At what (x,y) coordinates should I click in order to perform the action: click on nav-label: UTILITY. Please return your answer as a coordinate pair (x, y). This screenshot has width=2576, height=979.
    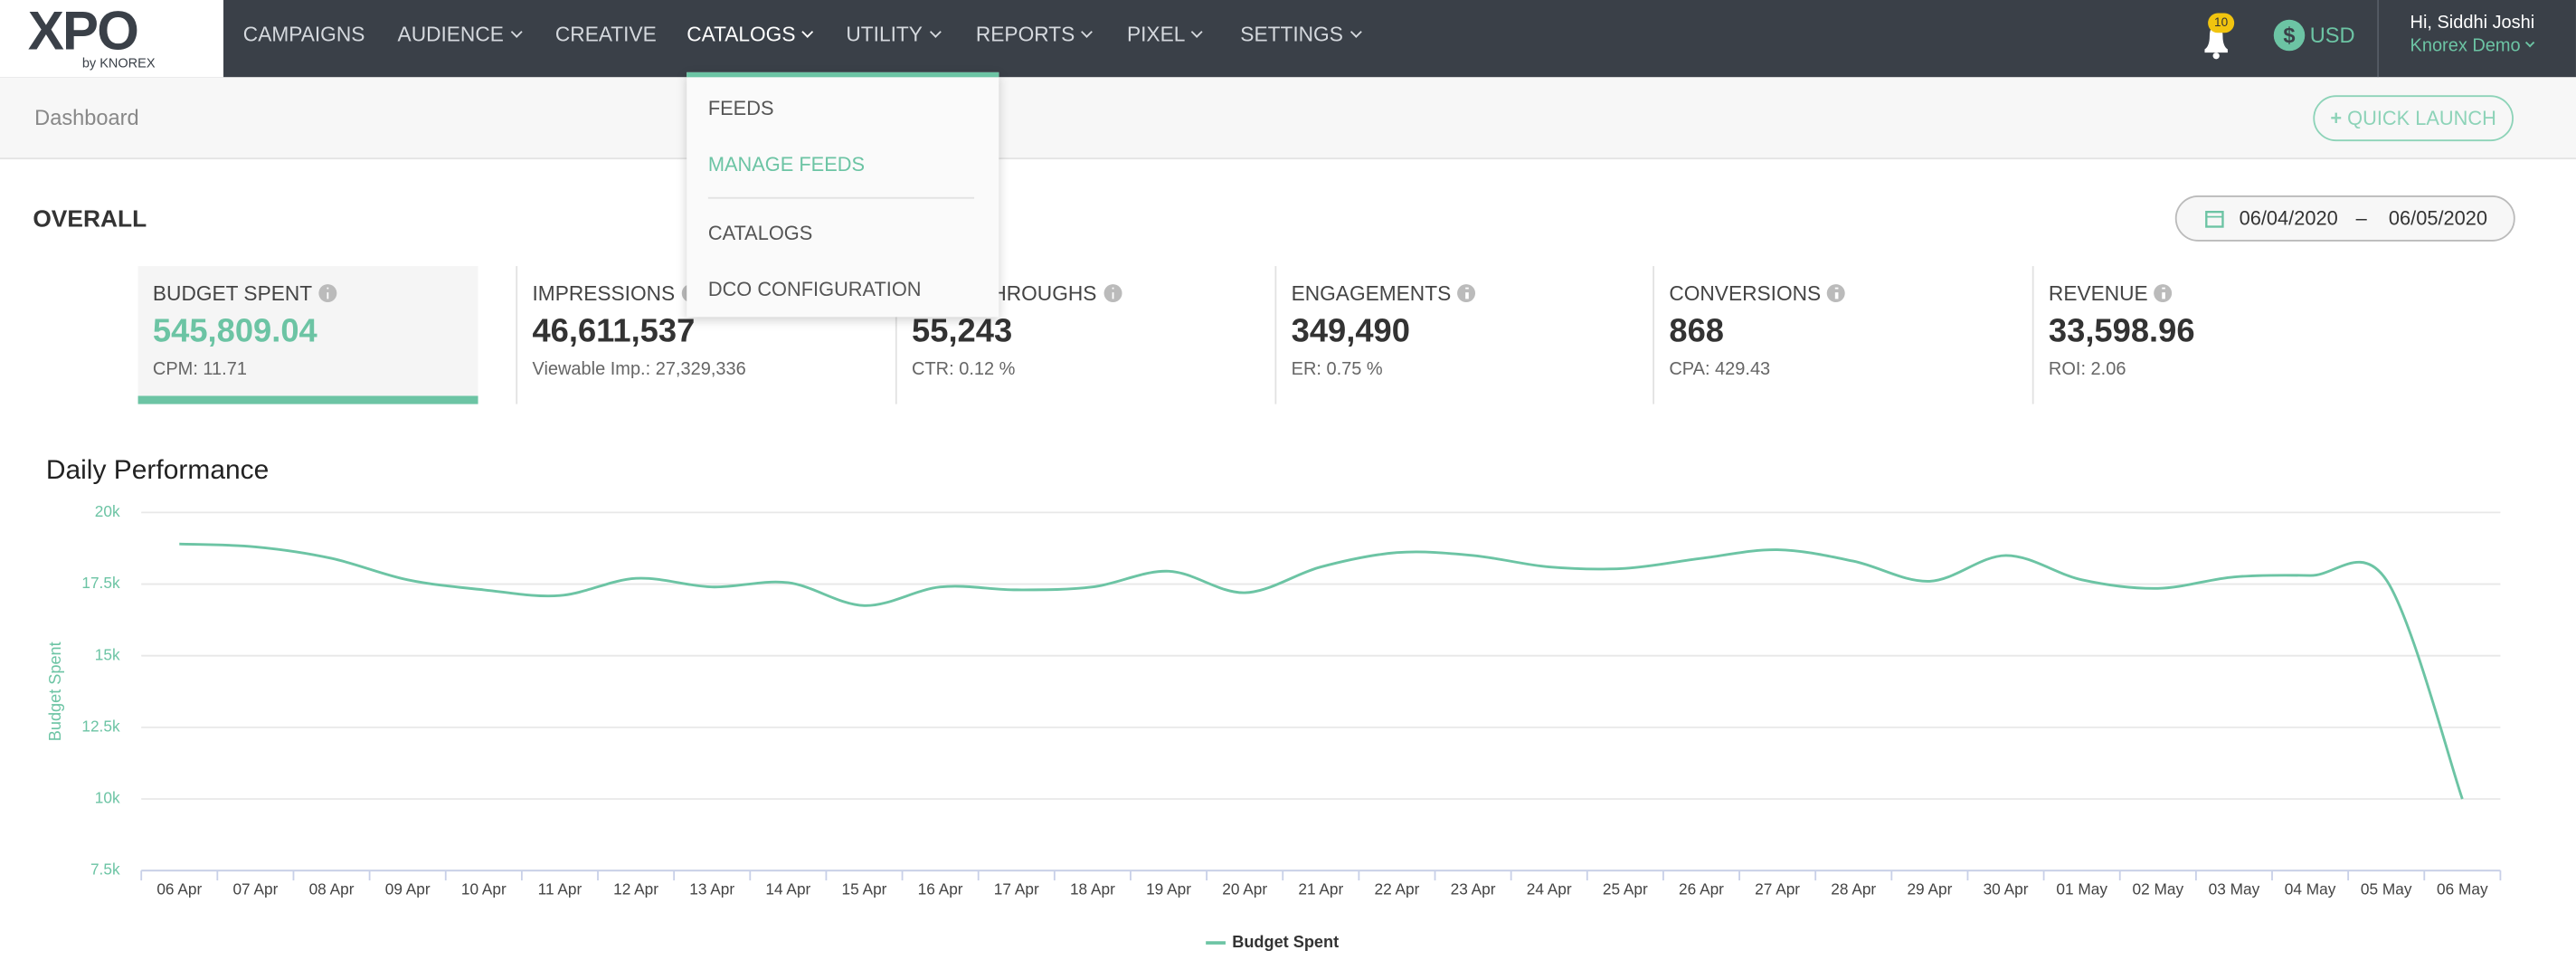
    Looking at the image, I should click on (885, 34).